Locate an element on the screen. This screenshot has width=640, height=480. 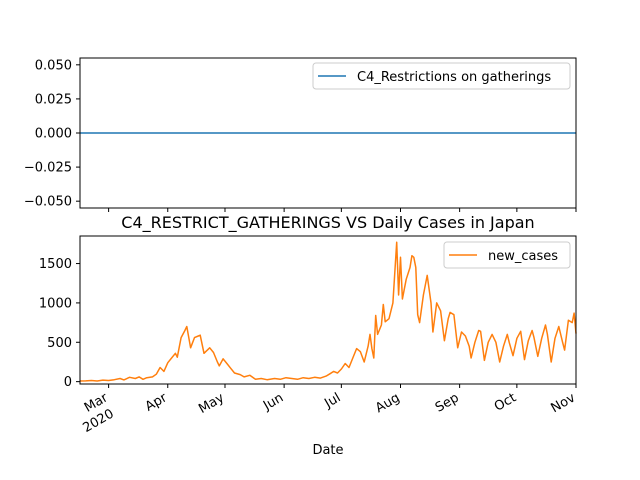
bottom-y-axis-ticks: 0 500 1000 1500 is located at coordinates (59, 323).